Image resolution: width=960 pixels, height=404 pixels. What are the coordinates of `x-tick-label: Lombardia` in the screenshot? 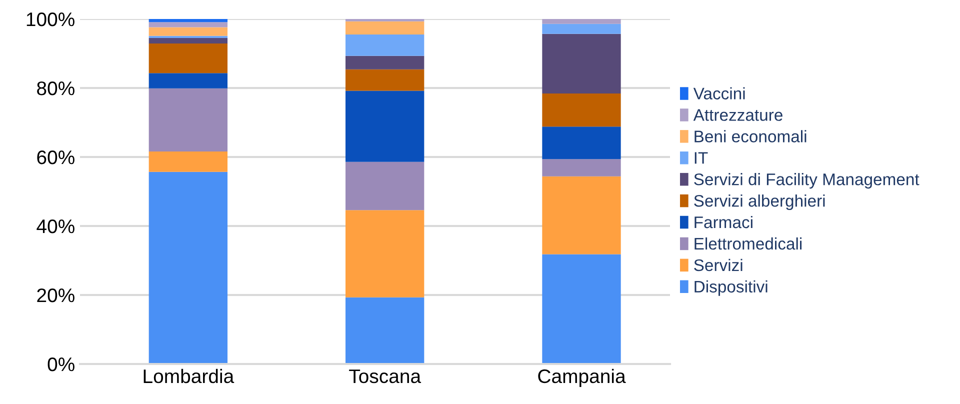 It's located at (189, 376).